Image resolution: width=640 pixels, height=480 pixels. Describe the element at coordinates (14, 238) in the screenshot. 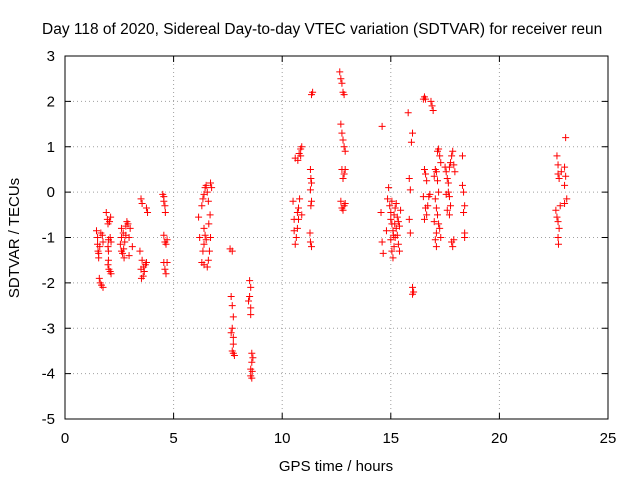

I see `y-axis-label: SDTVAR / TECUs` at that location.